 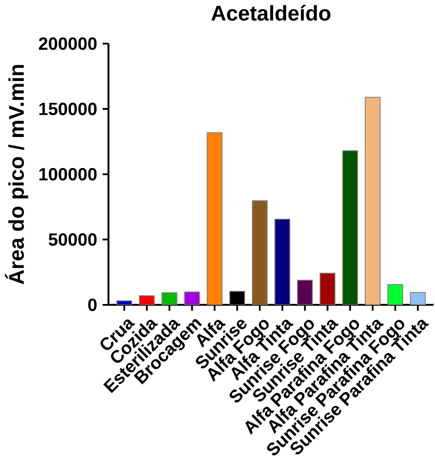 I want to click on y-tick-label: 50000, so click(x=72, y=239).